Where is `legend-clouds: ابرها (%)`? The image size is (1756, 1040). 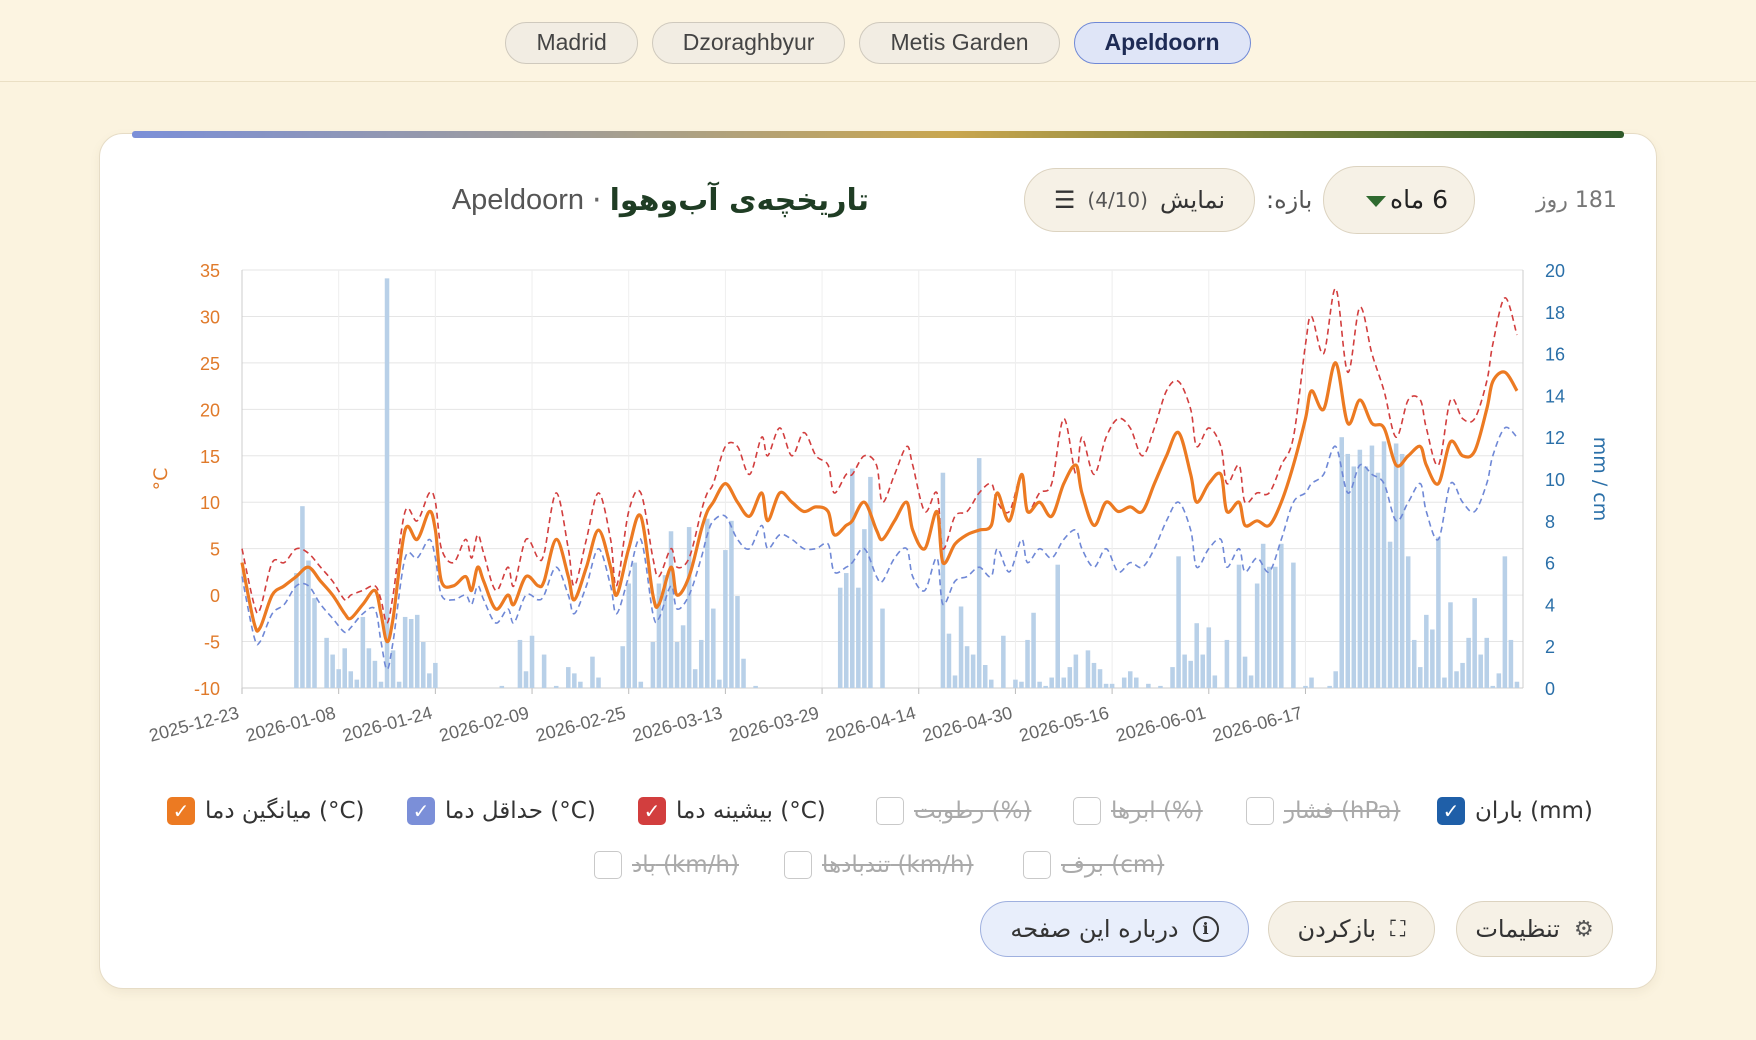 legend-clouds: ابرها (%) is located at coordinates (1138, 811).